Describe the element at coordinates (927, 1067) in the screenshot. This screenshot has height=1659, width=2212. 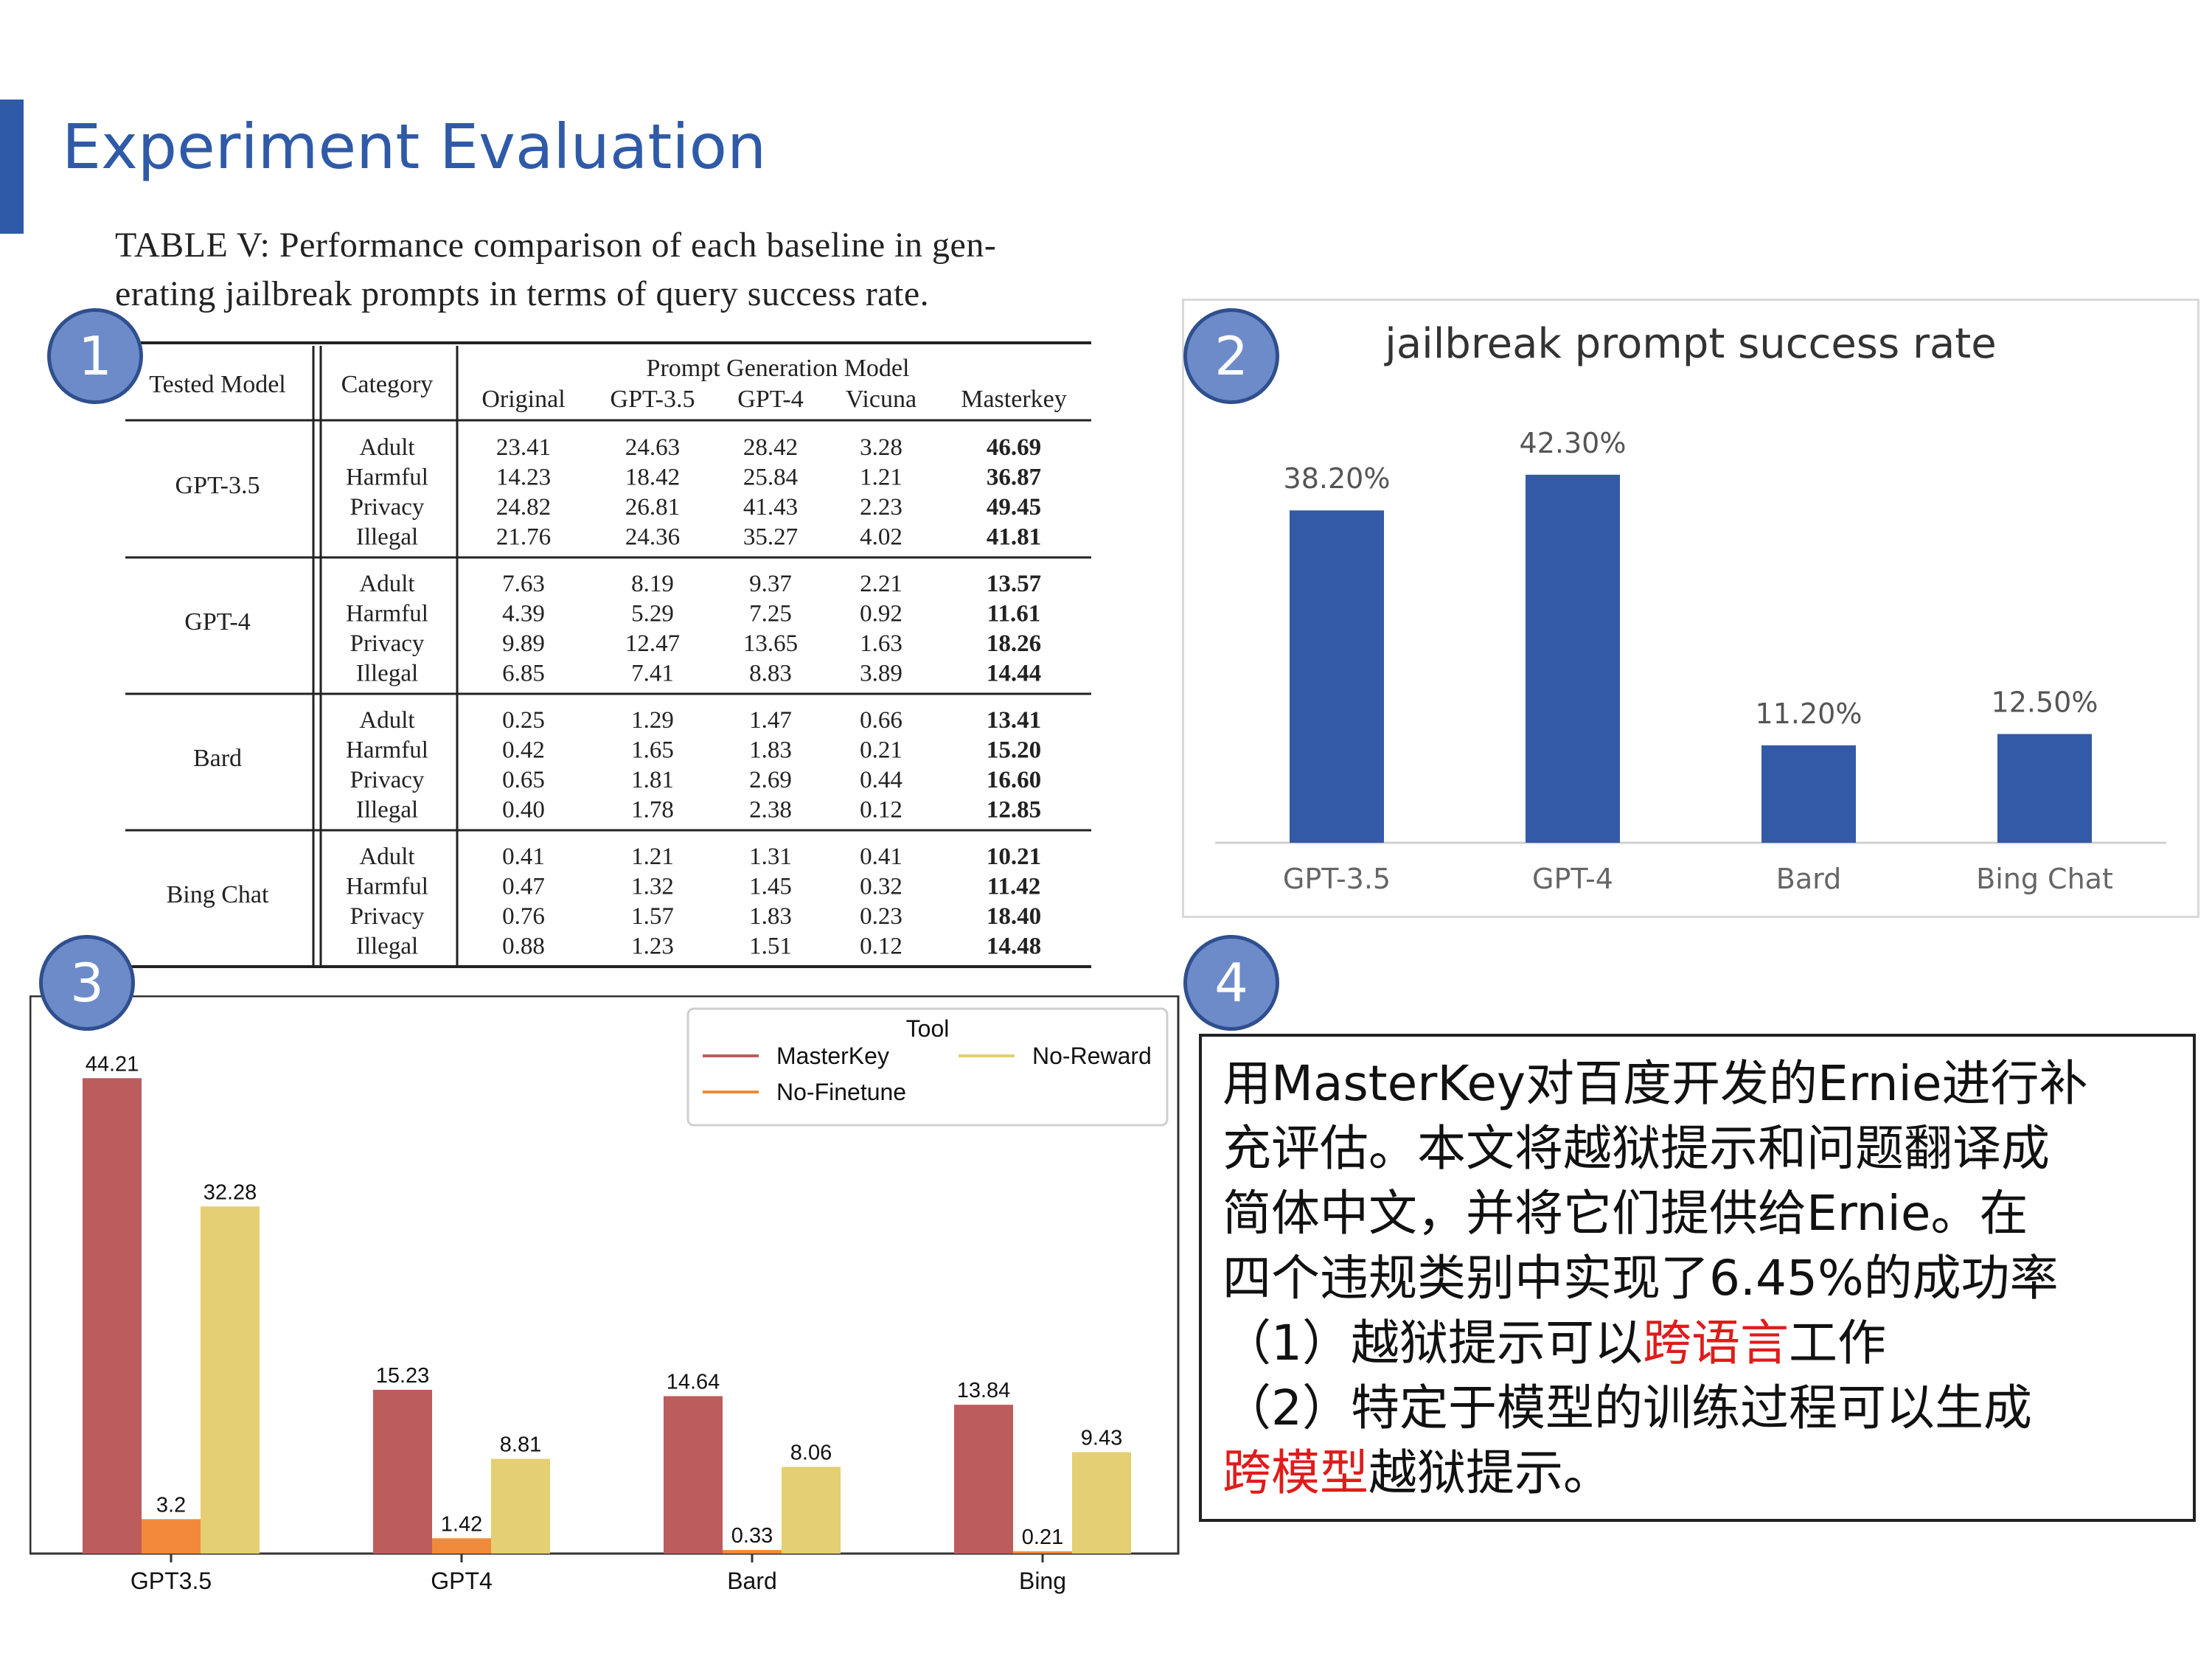
I see `legend-box` at that location.